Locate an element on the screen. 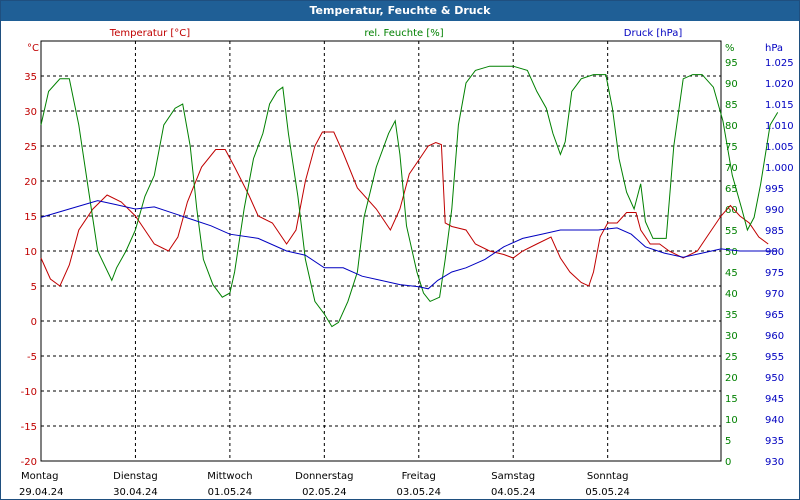 The height and width of the screenshot is (500, 800). temperature-tick-label: -15 is located at coordinates (29, 427).